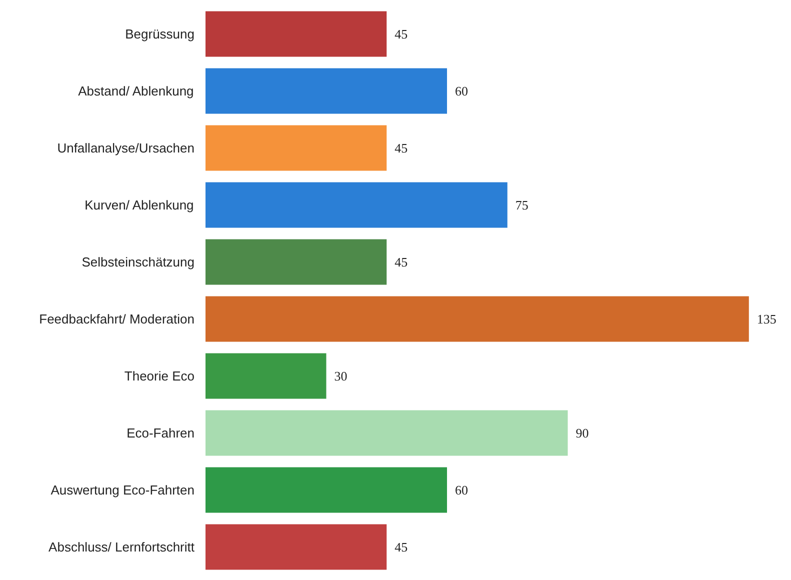 The image size is (791, 580). Describe the element at coordinates (766, 319) in the screenshot. I see `data-label: 135` at that location.